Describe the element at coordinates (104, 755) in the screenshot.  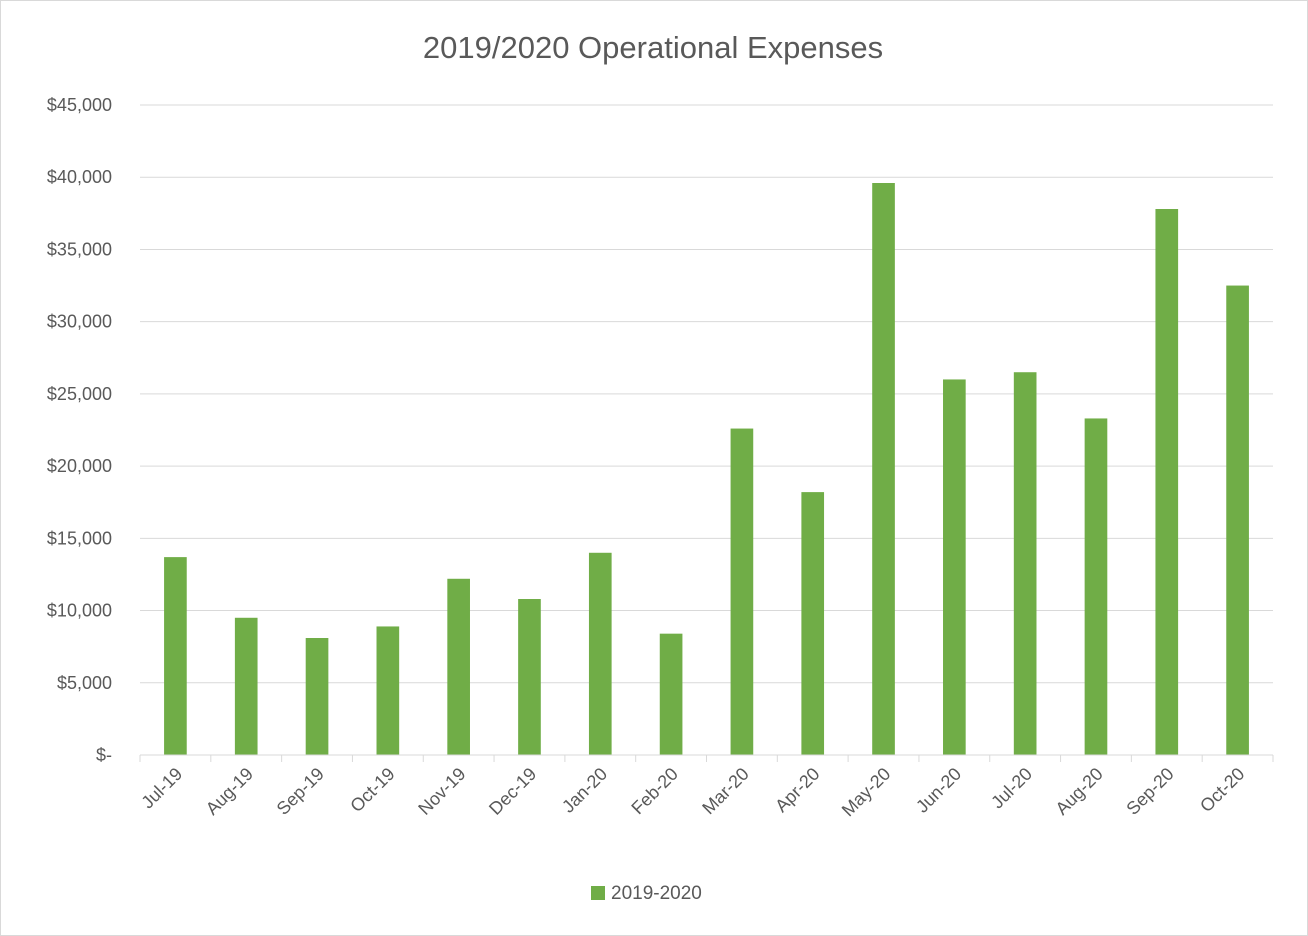
I see `y-tick-label: $-` at that location.